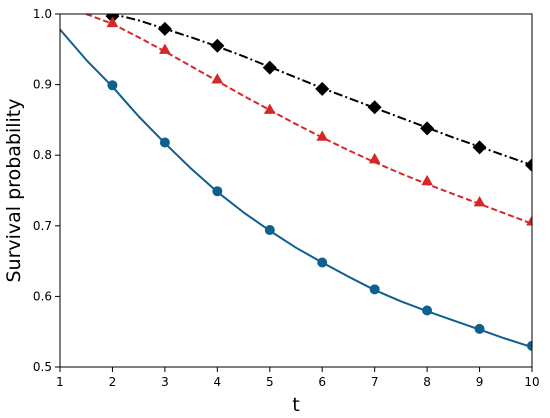 Image resolution: width=550 pixels, height=418 pixels. I want to click on x-tick-label: 6, so click(322, 382).